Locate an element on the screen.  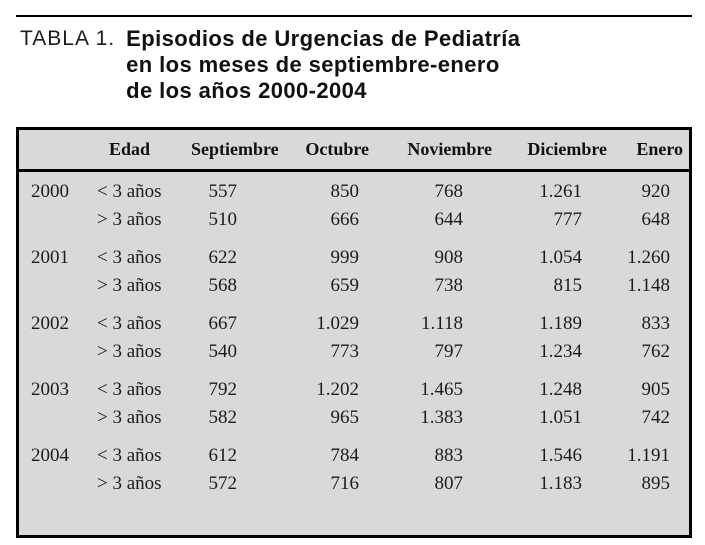
table-row-2004-under3: 2004 < 3 años 612 784 883 1.546 1.191 is located at coordinates (354, 456).